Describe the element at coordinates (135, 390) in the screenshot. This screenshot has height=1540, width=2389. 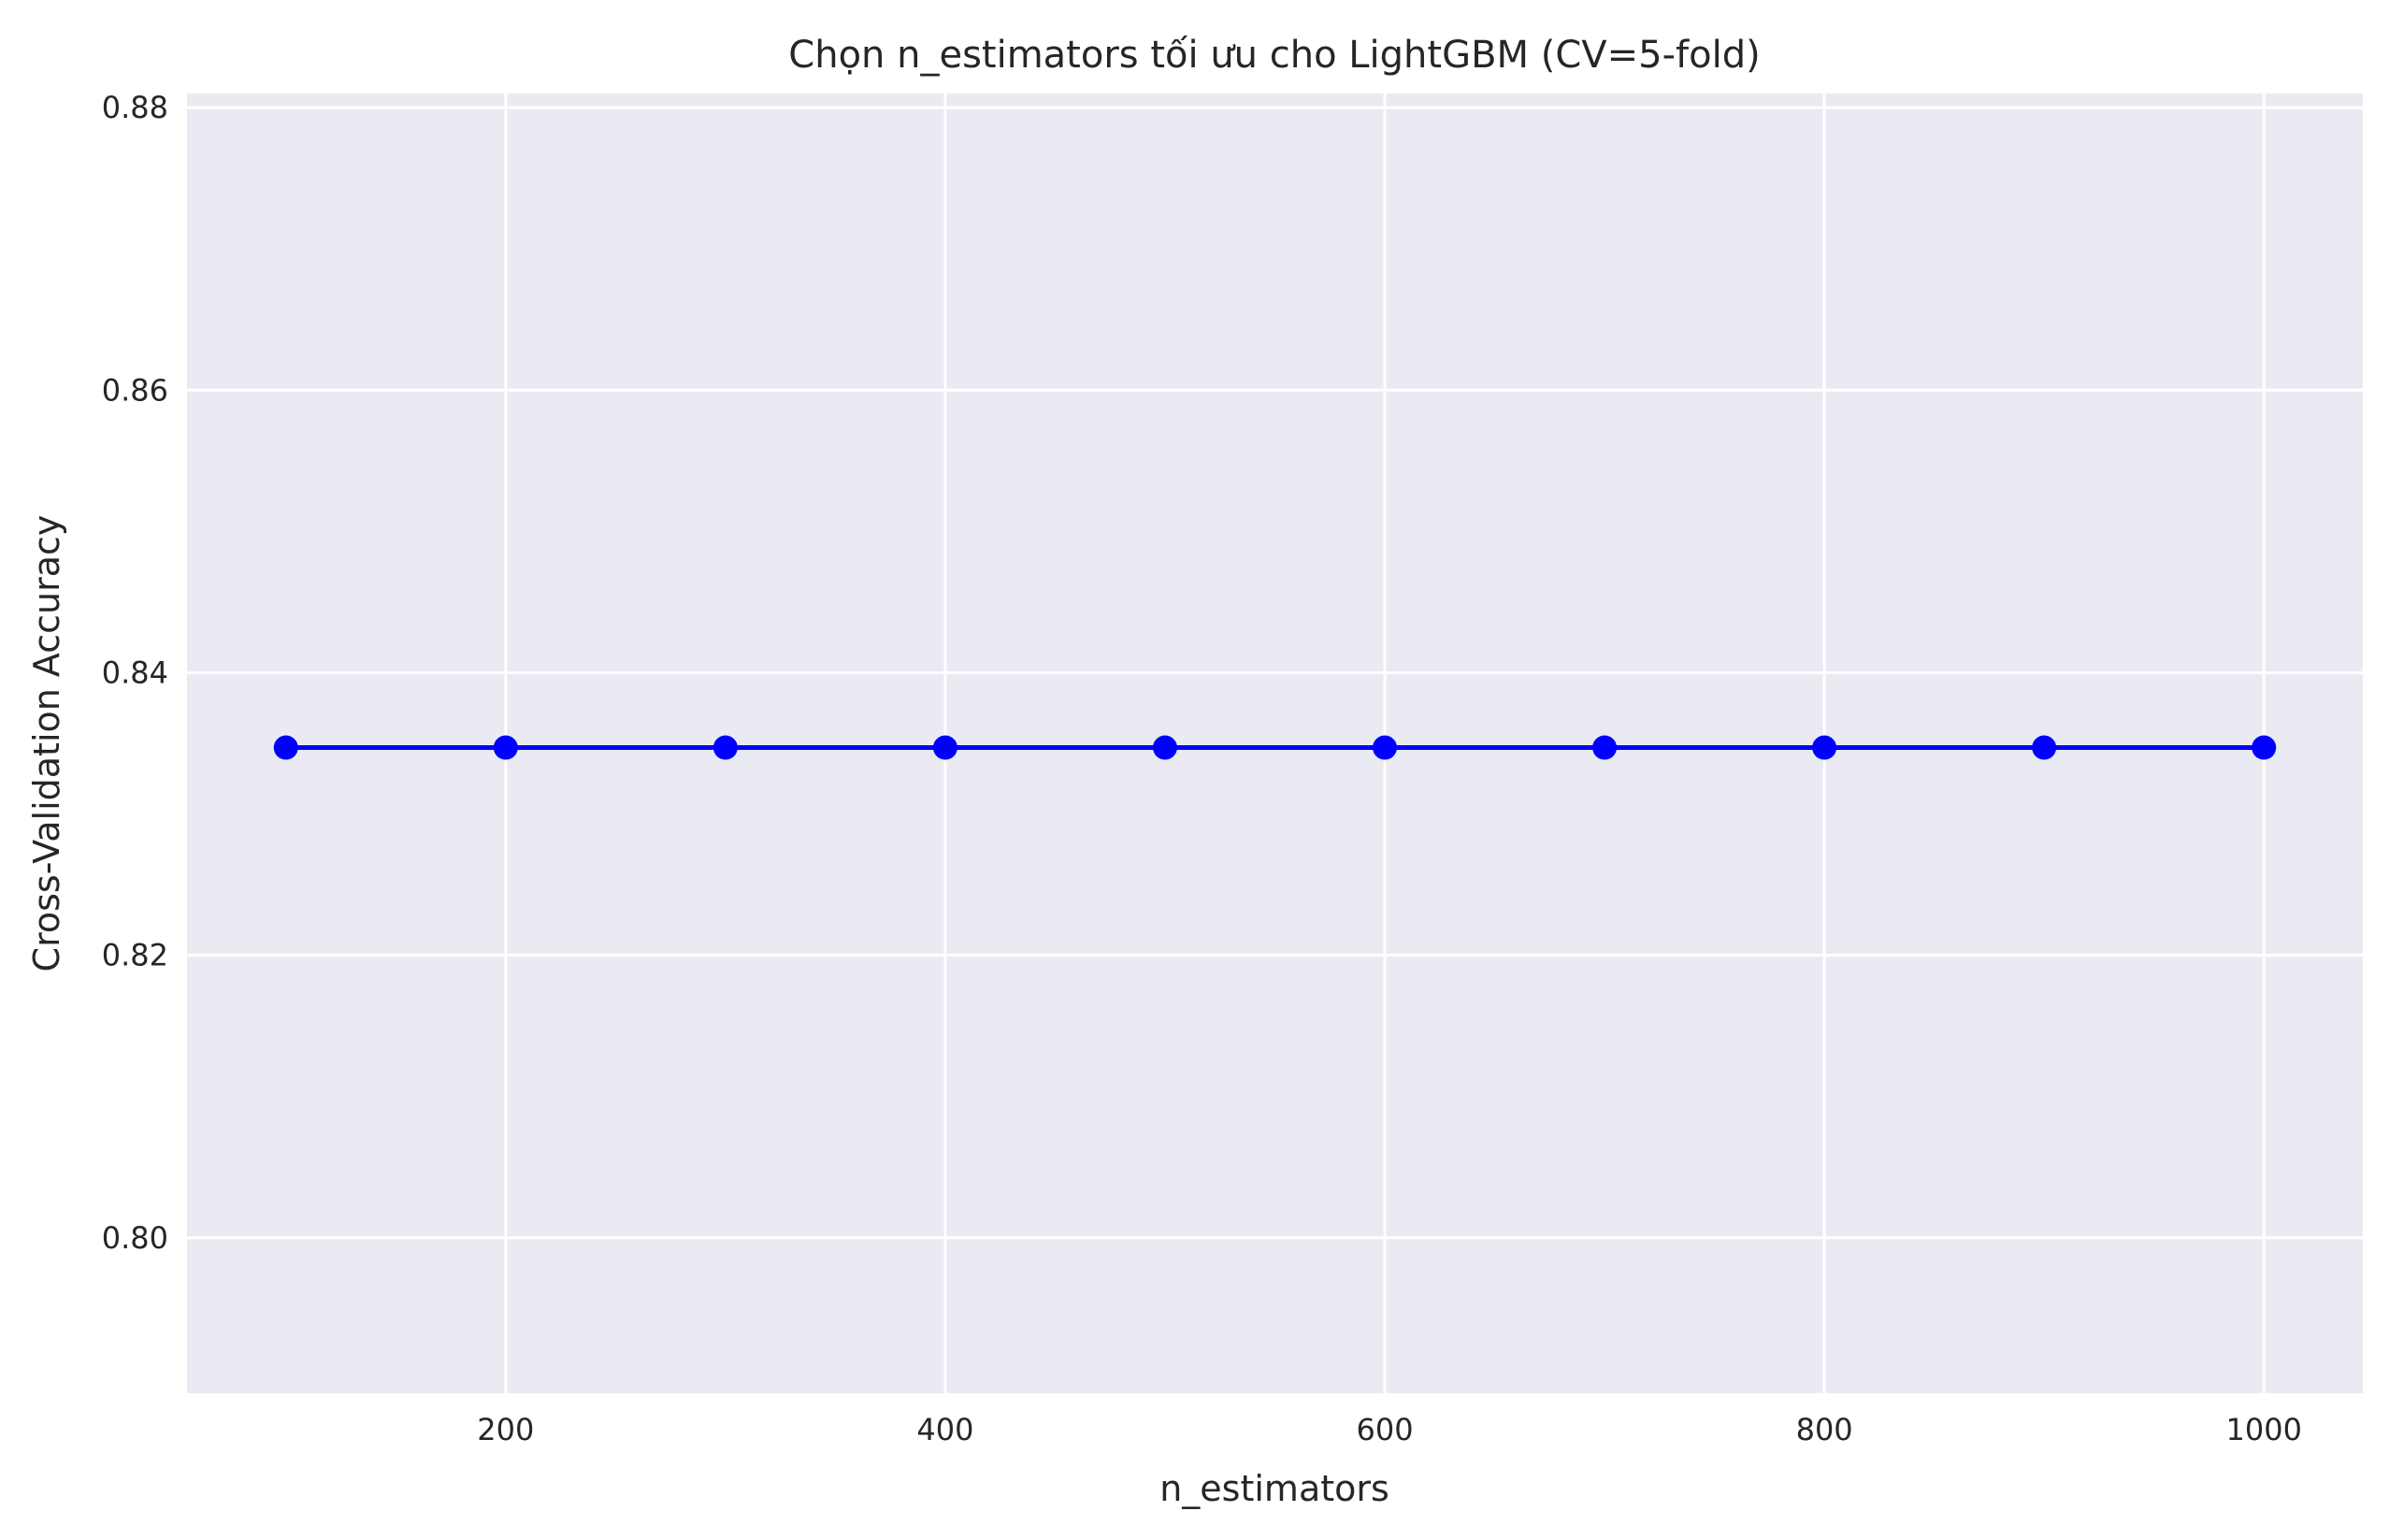
I see `y-tick-label: 0.86` at that location.